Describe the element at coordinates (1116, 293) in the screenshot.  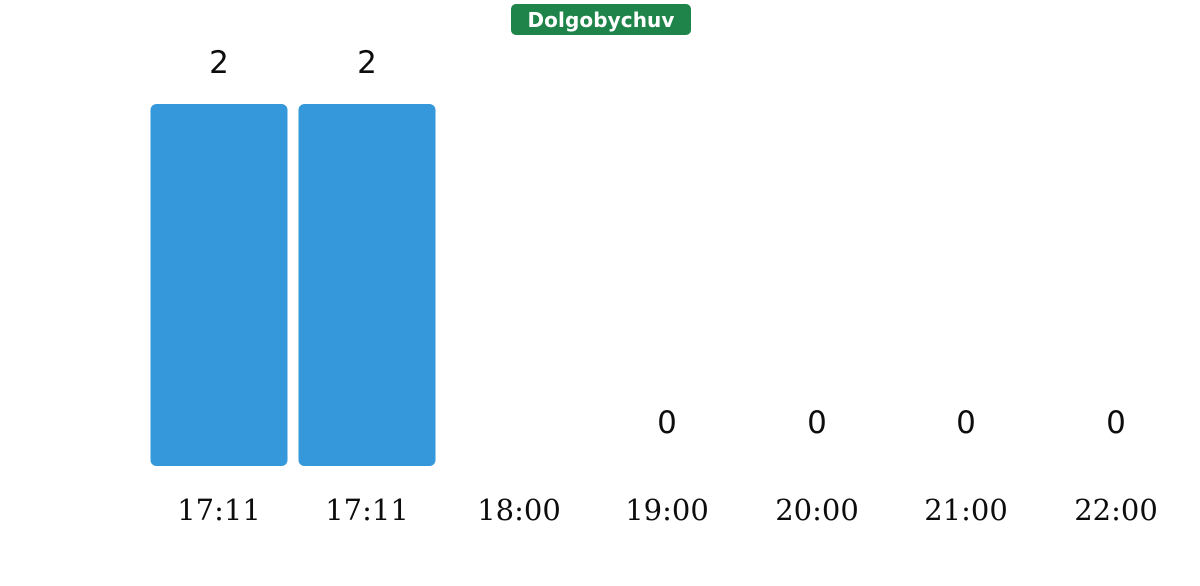
I see `chart-column: 0 22:00` at that location.